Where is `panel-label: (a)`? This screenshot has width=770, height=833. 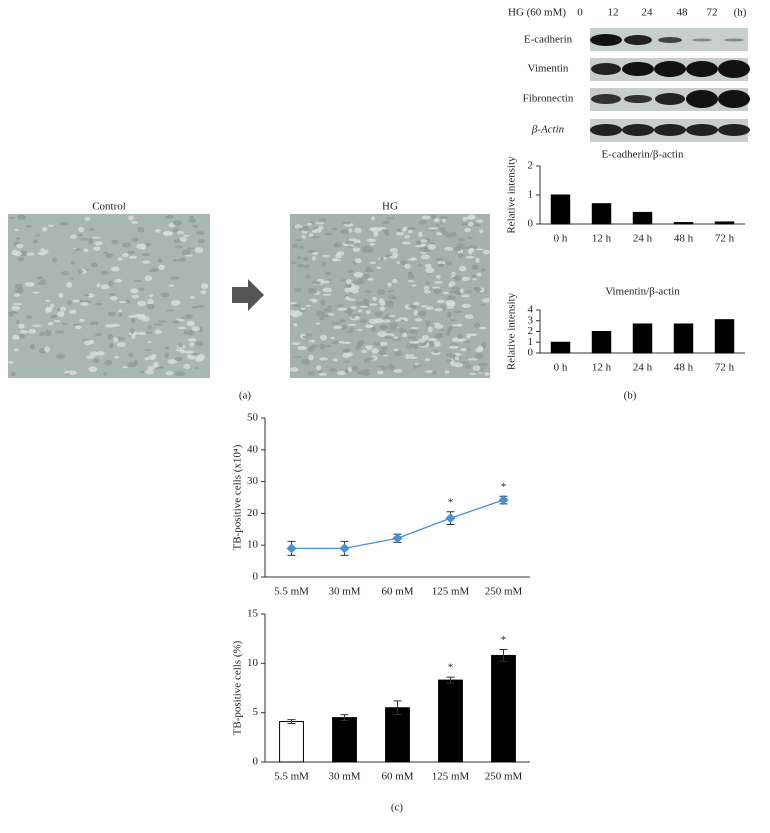
panel-label: (a) is located at coordinates (245, 396).